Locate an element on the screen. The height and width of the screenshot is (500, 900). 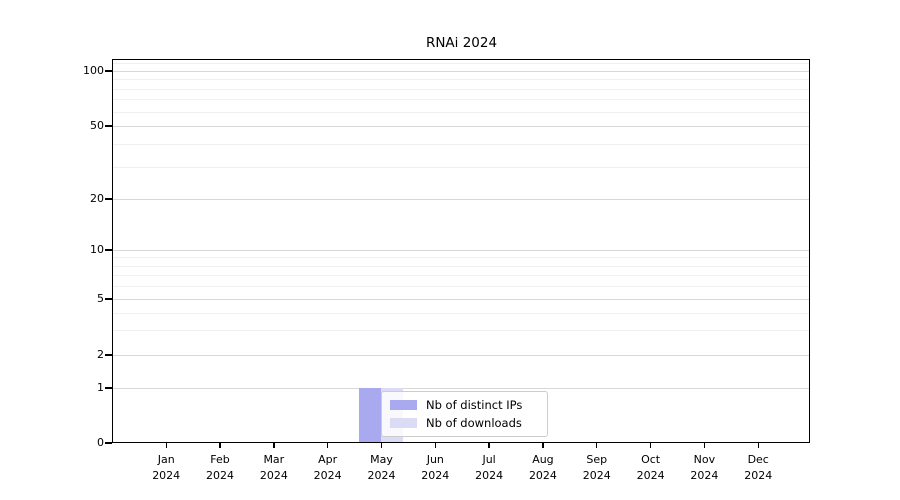
legend-label: Nb of distinct IPs is located at coordinates (474, 405).